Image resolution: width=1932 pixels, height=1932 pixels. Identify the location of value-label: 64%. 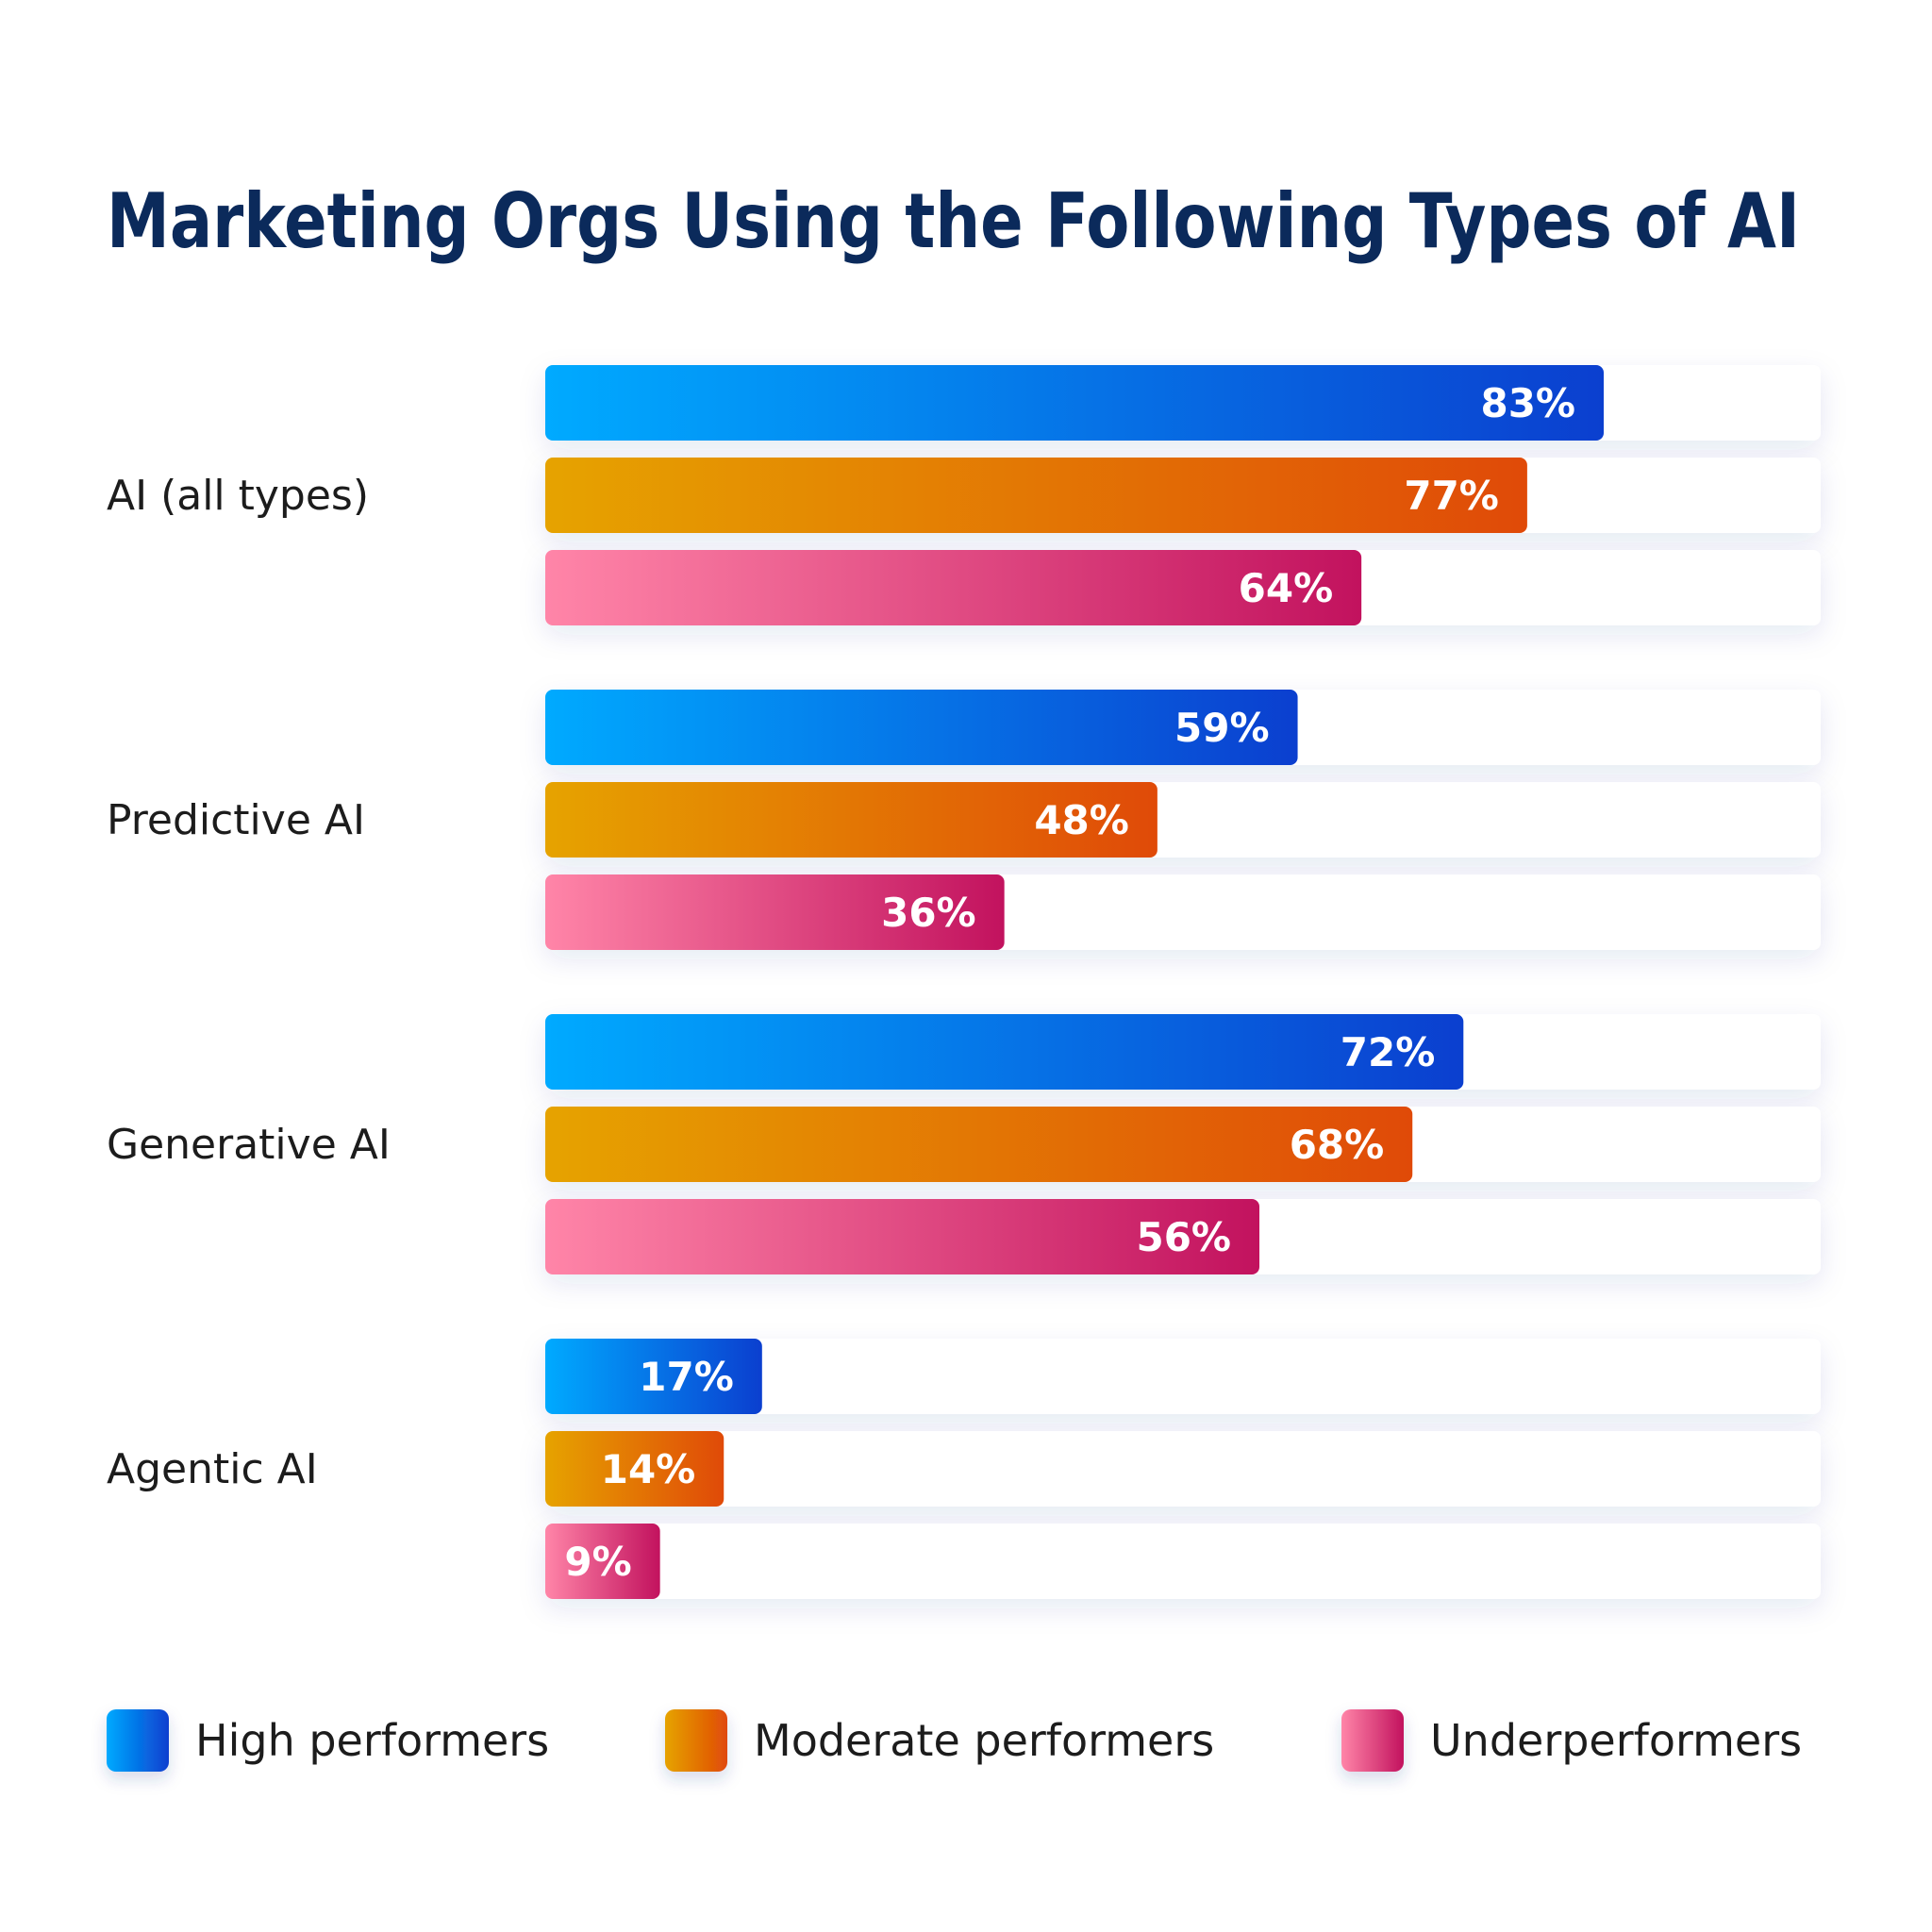
(1287, 588).